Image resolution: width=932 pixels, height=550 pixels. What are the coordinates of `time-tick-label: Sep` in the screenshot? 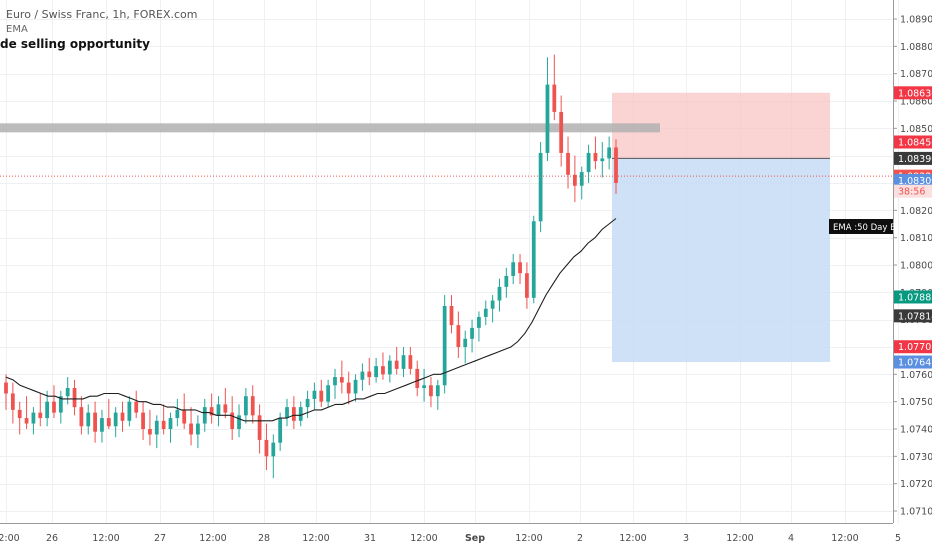 It's located at (475, 538).